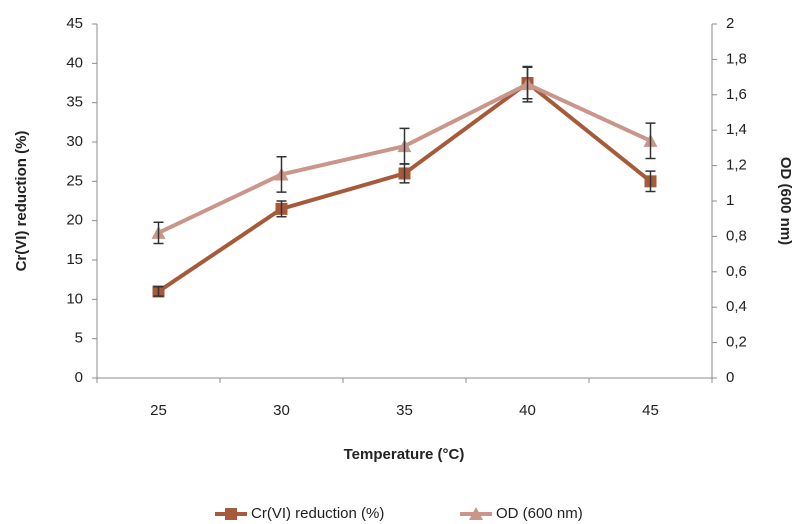  Describe the element at coordinates (158, 410) in the screenshot. I see `x-tick-label: 25` at that location.